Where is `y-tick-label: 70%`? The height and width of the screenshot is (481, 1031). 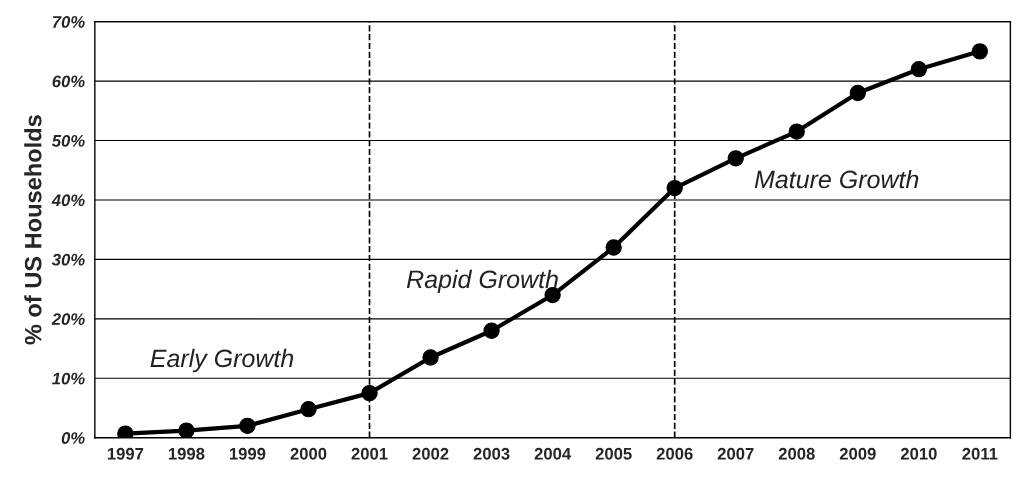
y-tick-label: 70% is located at coordinates (68, 22).